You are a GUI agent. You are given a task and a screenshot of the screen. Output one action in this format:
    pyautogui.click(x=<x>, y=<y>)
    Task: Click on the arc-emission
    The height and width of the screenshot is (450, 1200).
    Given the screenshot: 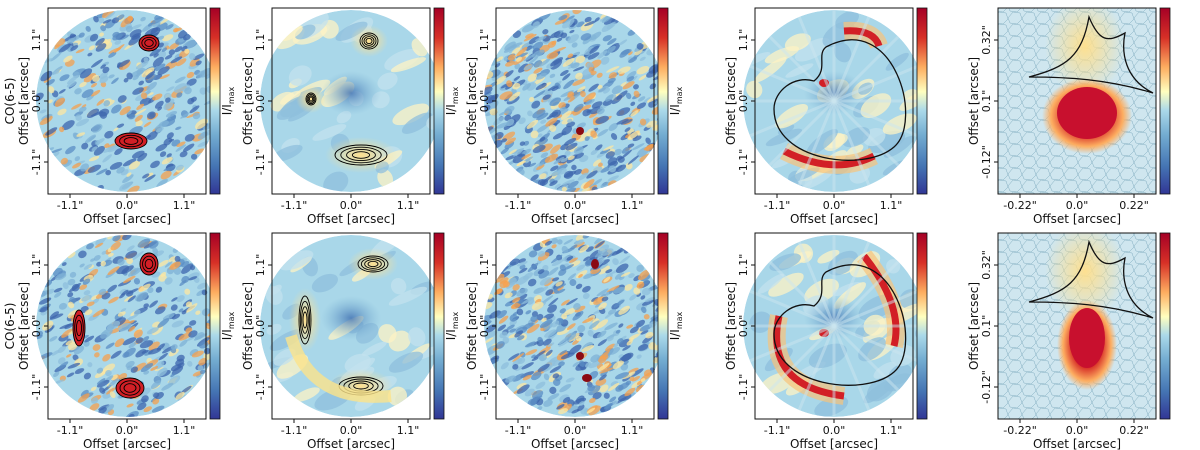 What is the action you would take?
    pyautogui.click(x=338, y=368)
    